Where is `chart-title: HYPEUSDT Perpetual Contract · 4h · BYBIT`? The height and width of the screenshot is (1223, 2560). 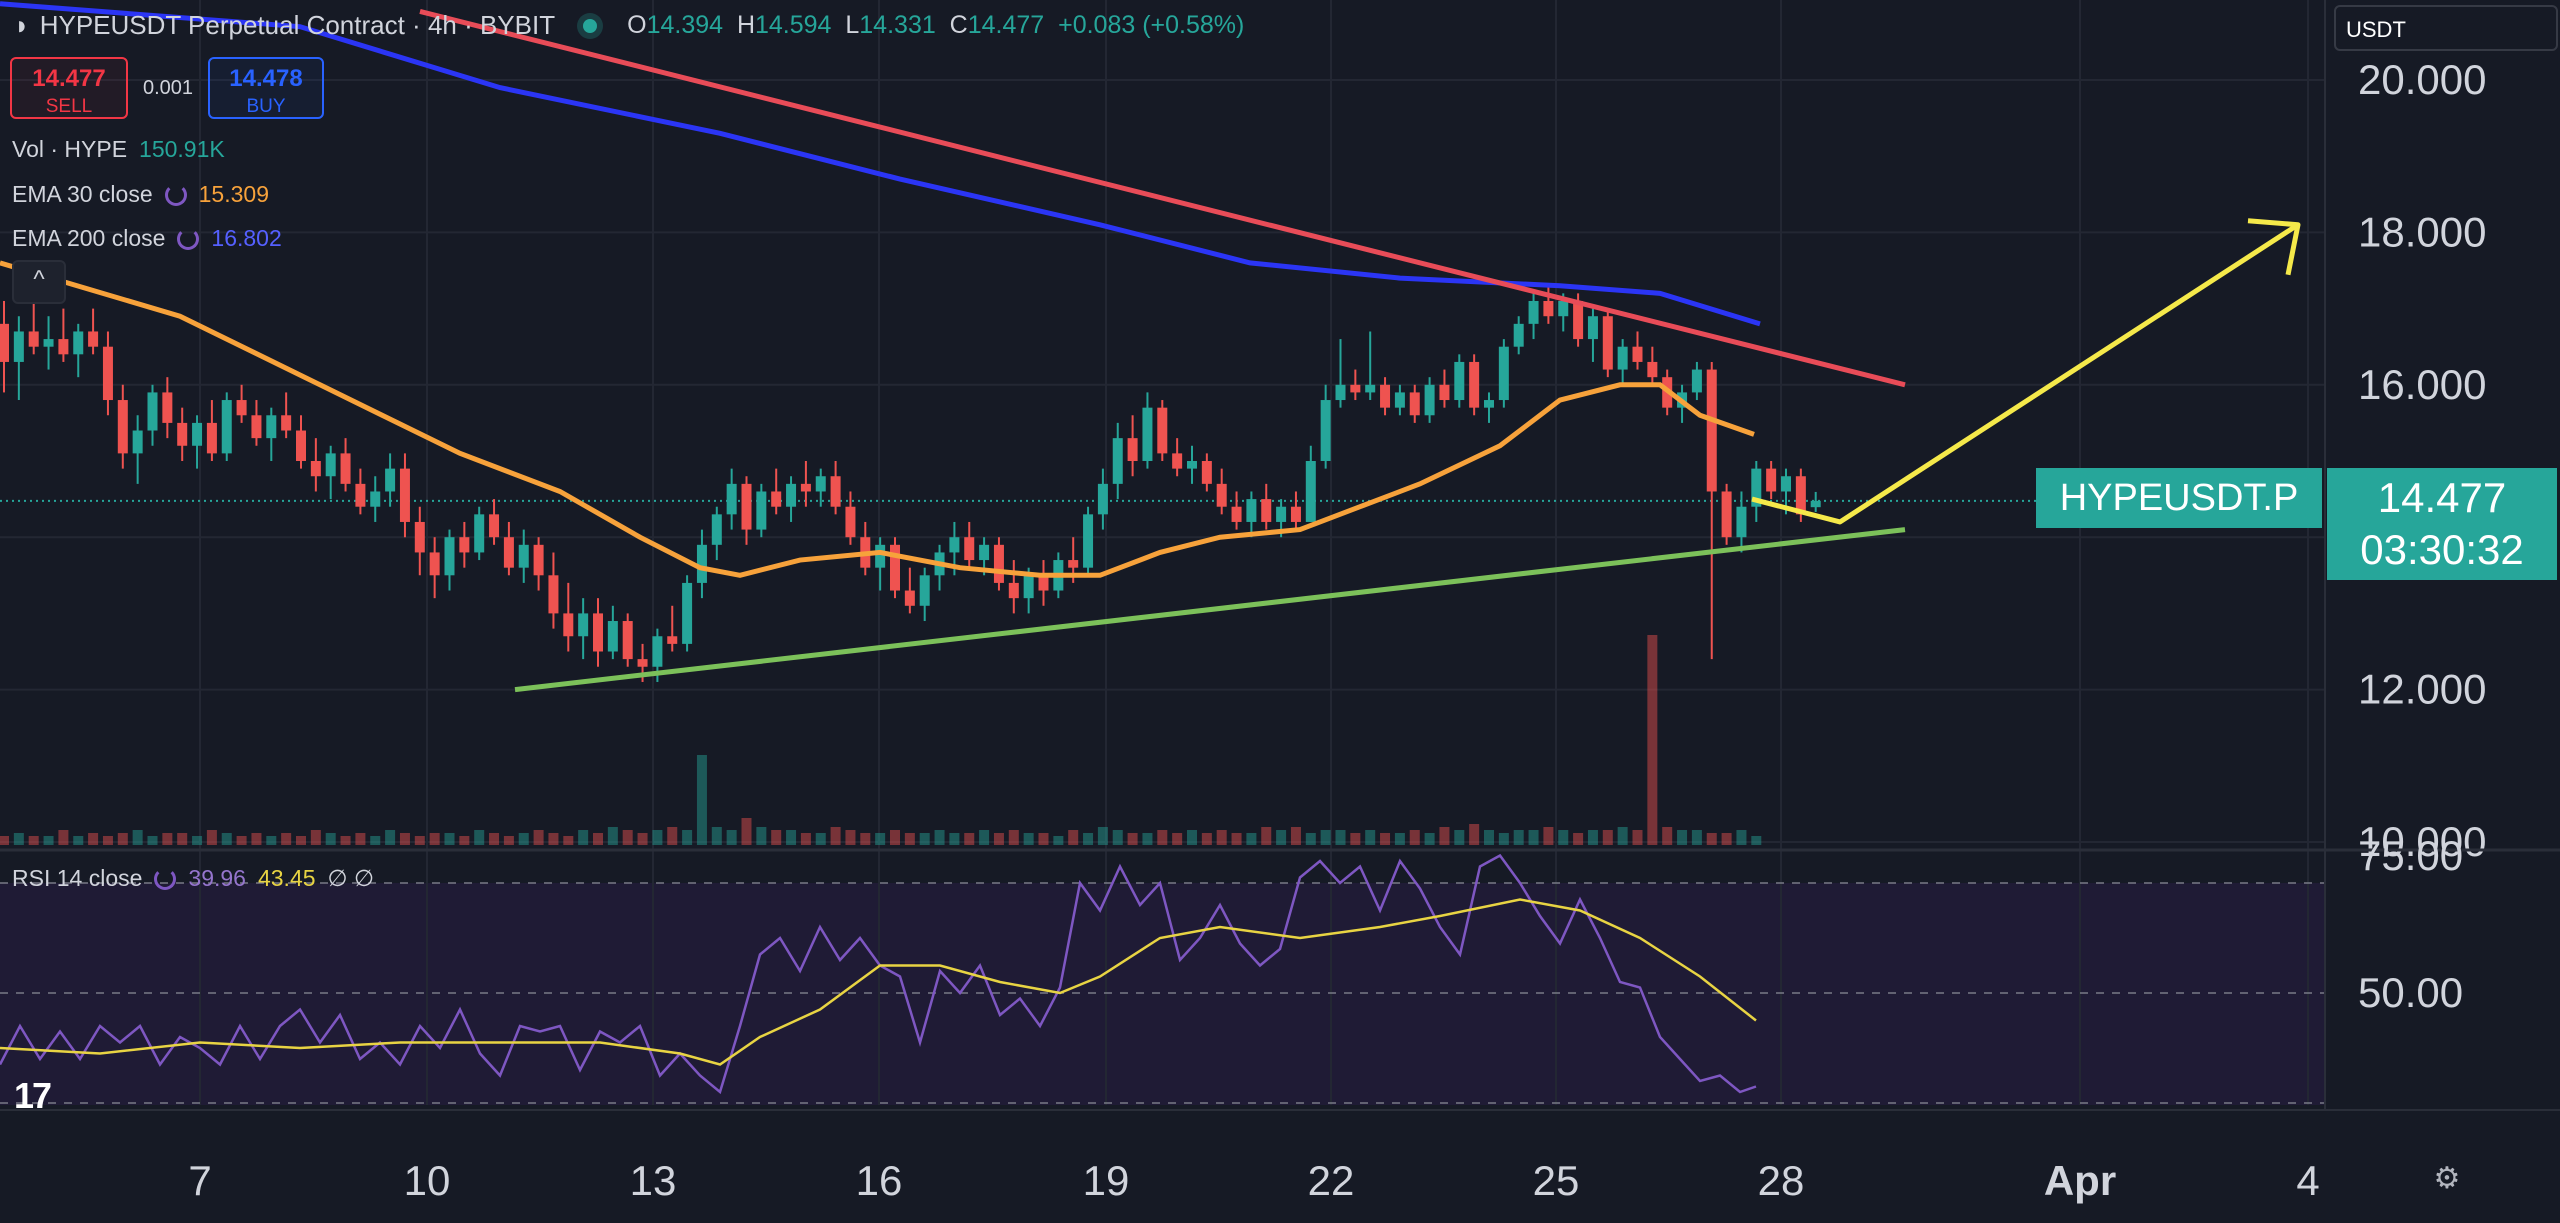
chart-title: HYPEUSDT Perpetual Contract · 4h · BYBIT is located at coordinates (297, 25).